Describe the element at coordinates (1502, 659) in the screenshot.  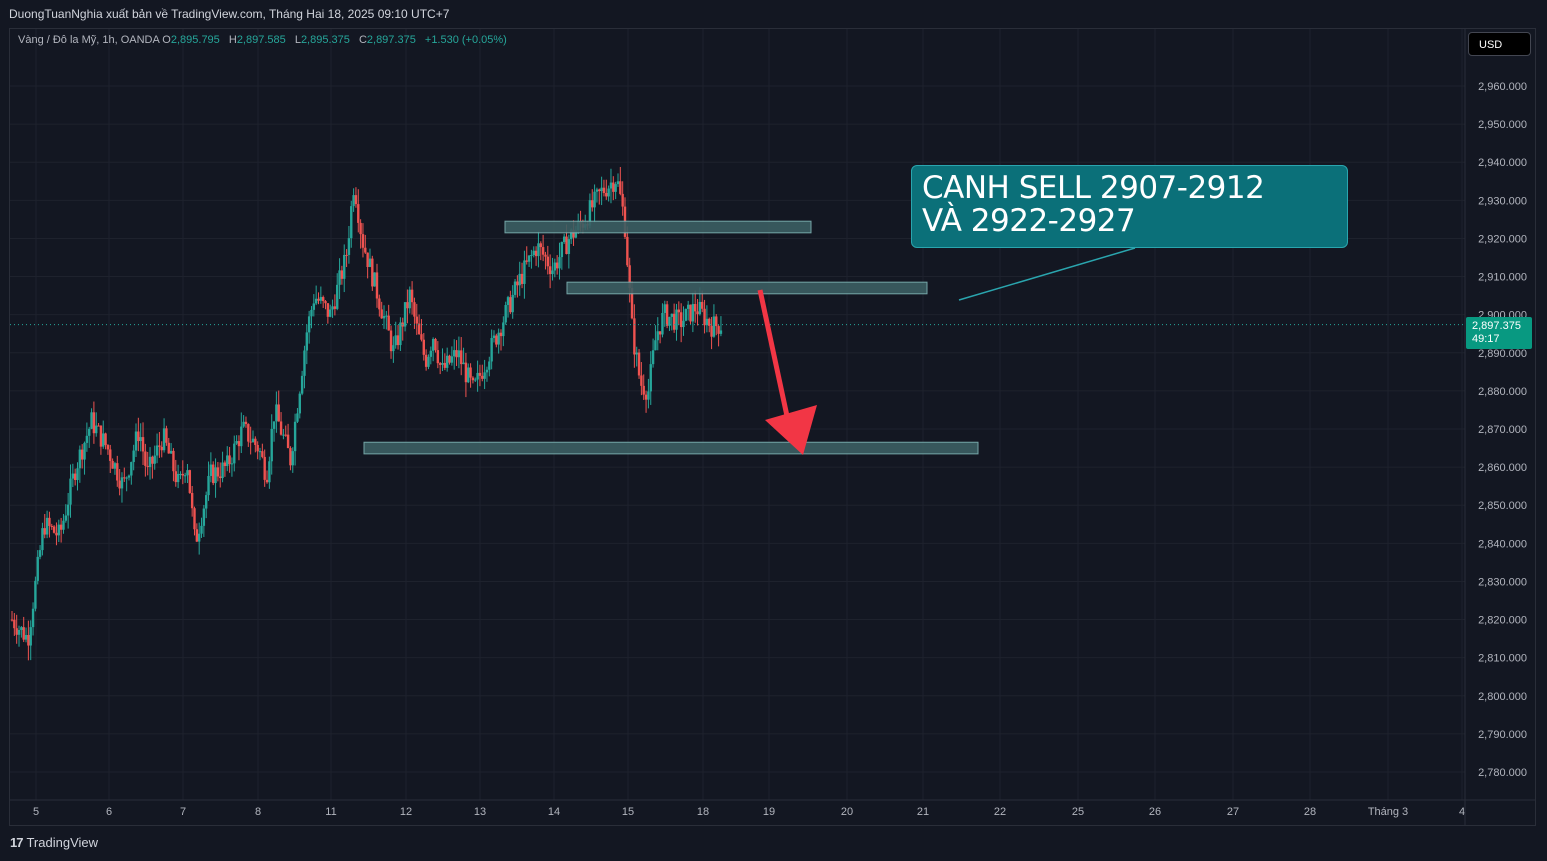
I see `y-tick-label: 2,810.000` at that location.